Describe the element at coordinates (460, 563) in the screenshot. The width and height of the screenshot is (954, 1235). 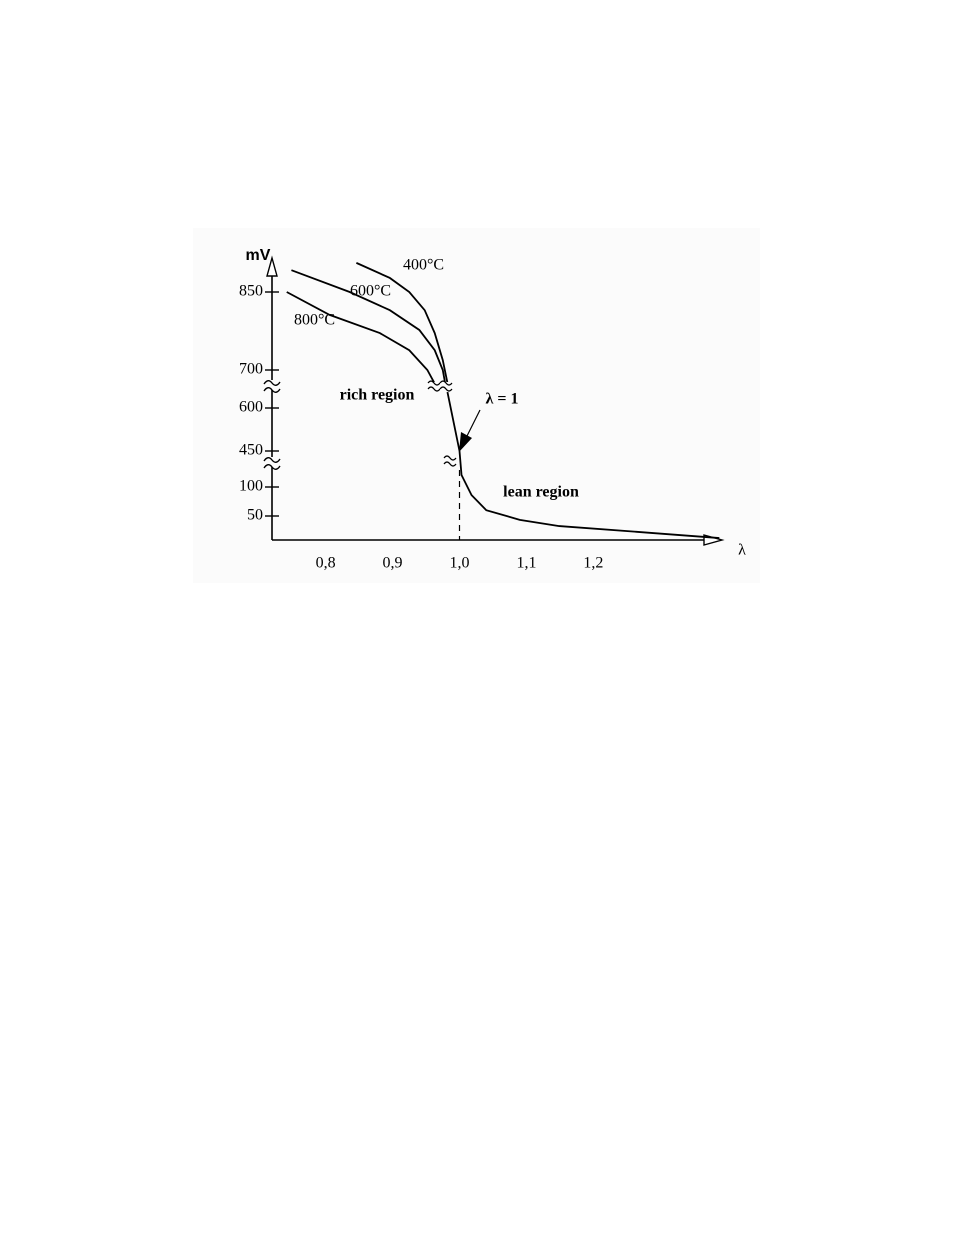
I see `x-tick-label: 1,0` at that location.